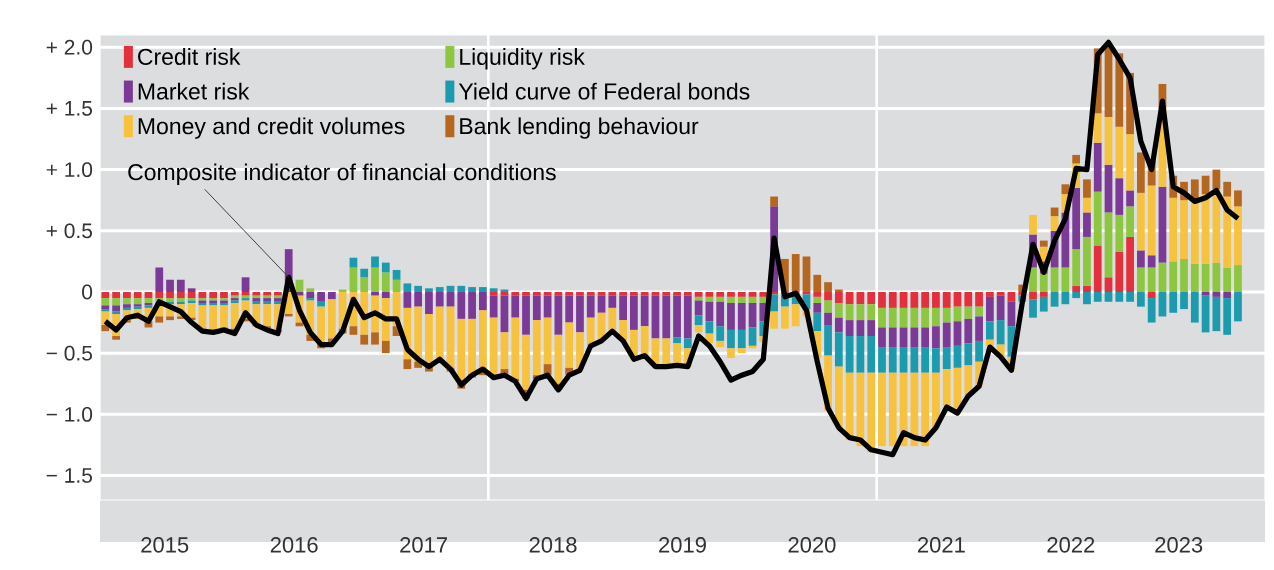 This screenshot has height=570, width=1274. I want to click on x-tick-label: 2021, so click(941, 545).